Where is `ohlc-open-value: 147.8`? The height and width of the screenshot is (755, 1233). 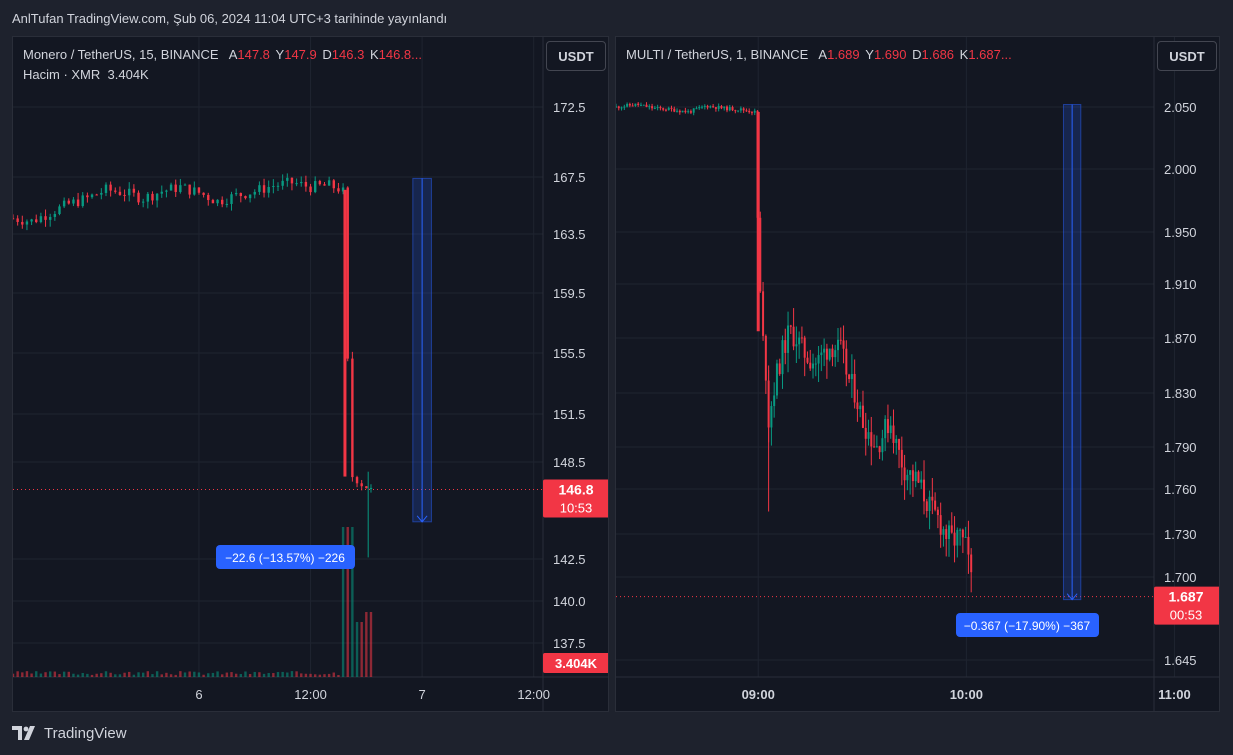
ohlc-open-value: 147.8 is located at coordinates (253, 54).